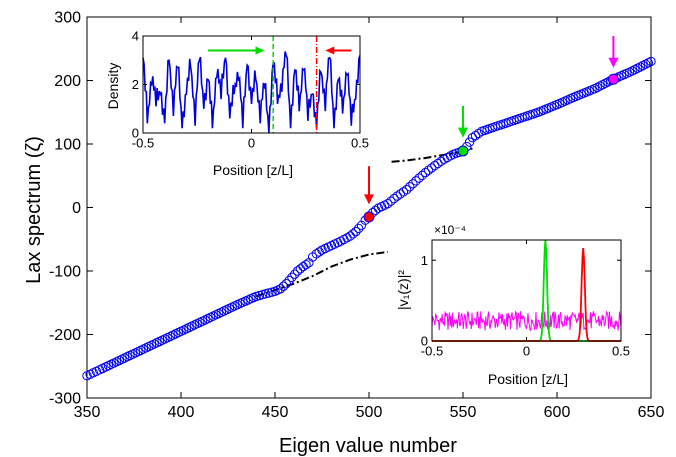 This screenshot has width=676, height=457. What do you see at coordinates (651, 412) in the screenshot?
I see `x-tick-label: 650` at bounding box center [651, 412].